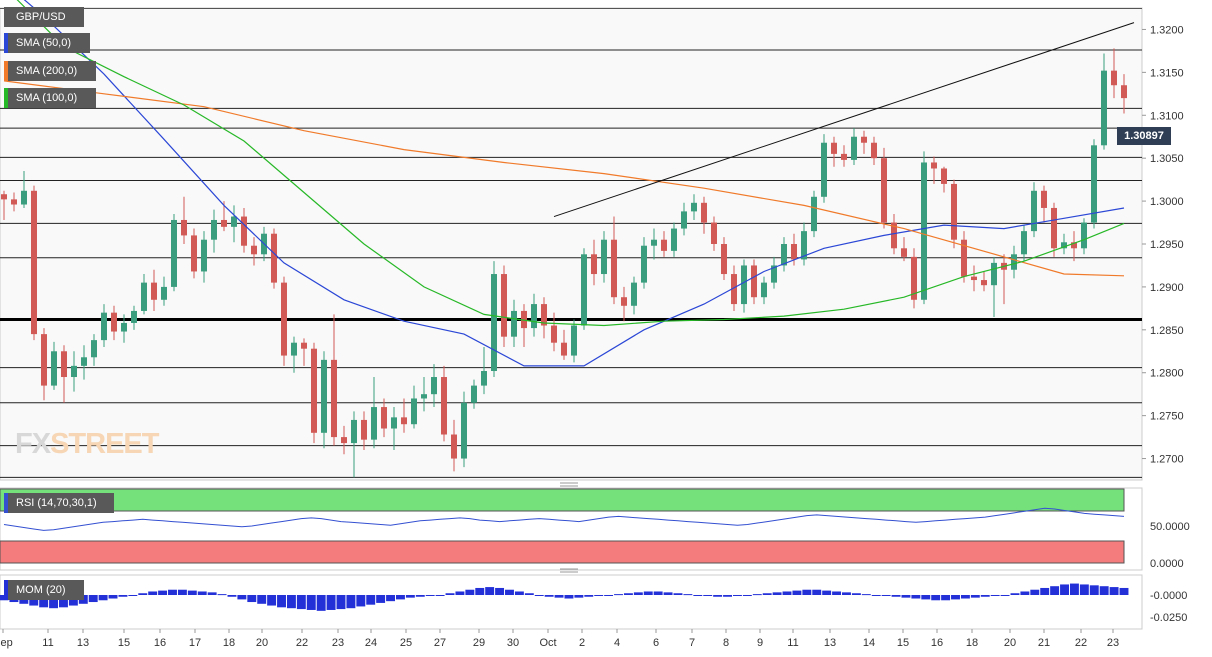 The height and width of the screenshot is (657, 1212). What do you see at coordinates (1168, 618) in the screenshot?
I see `momentum-axis-label: -0.0250` at bounding box center [1168, 618].